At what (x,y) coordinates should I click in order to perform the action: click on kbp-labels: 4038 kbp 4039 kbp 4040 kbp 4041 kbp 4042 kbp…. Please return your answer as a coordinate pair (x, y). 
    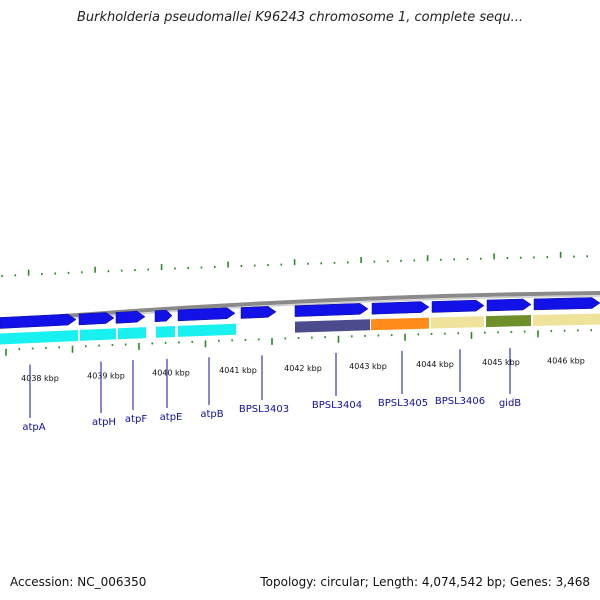
    Looking at the image, I should click on (303, 370).